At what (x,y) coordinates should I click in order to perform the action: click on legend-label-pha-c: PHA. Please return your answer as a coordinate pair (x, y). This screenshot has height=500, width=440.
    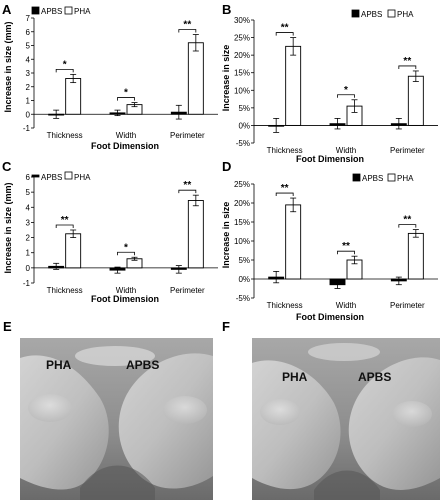
    Looking at the image, I should click on (82, 177).